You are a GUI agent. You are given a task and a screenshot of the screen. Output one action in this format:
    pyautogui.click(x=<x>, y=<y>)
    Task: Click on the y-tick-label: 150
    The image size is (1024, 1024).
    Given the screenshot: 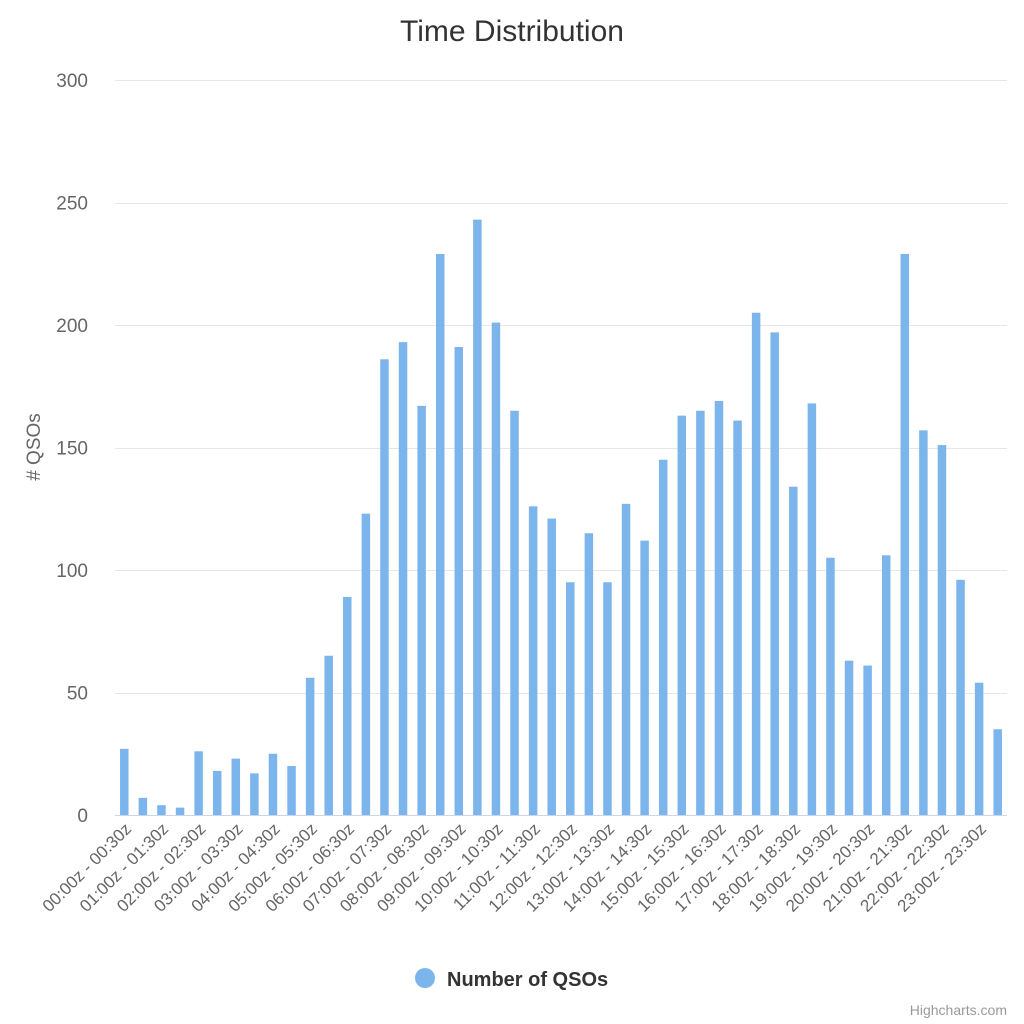 What is the action you would take?
    pyautogui.click(x=72, y=449)
    